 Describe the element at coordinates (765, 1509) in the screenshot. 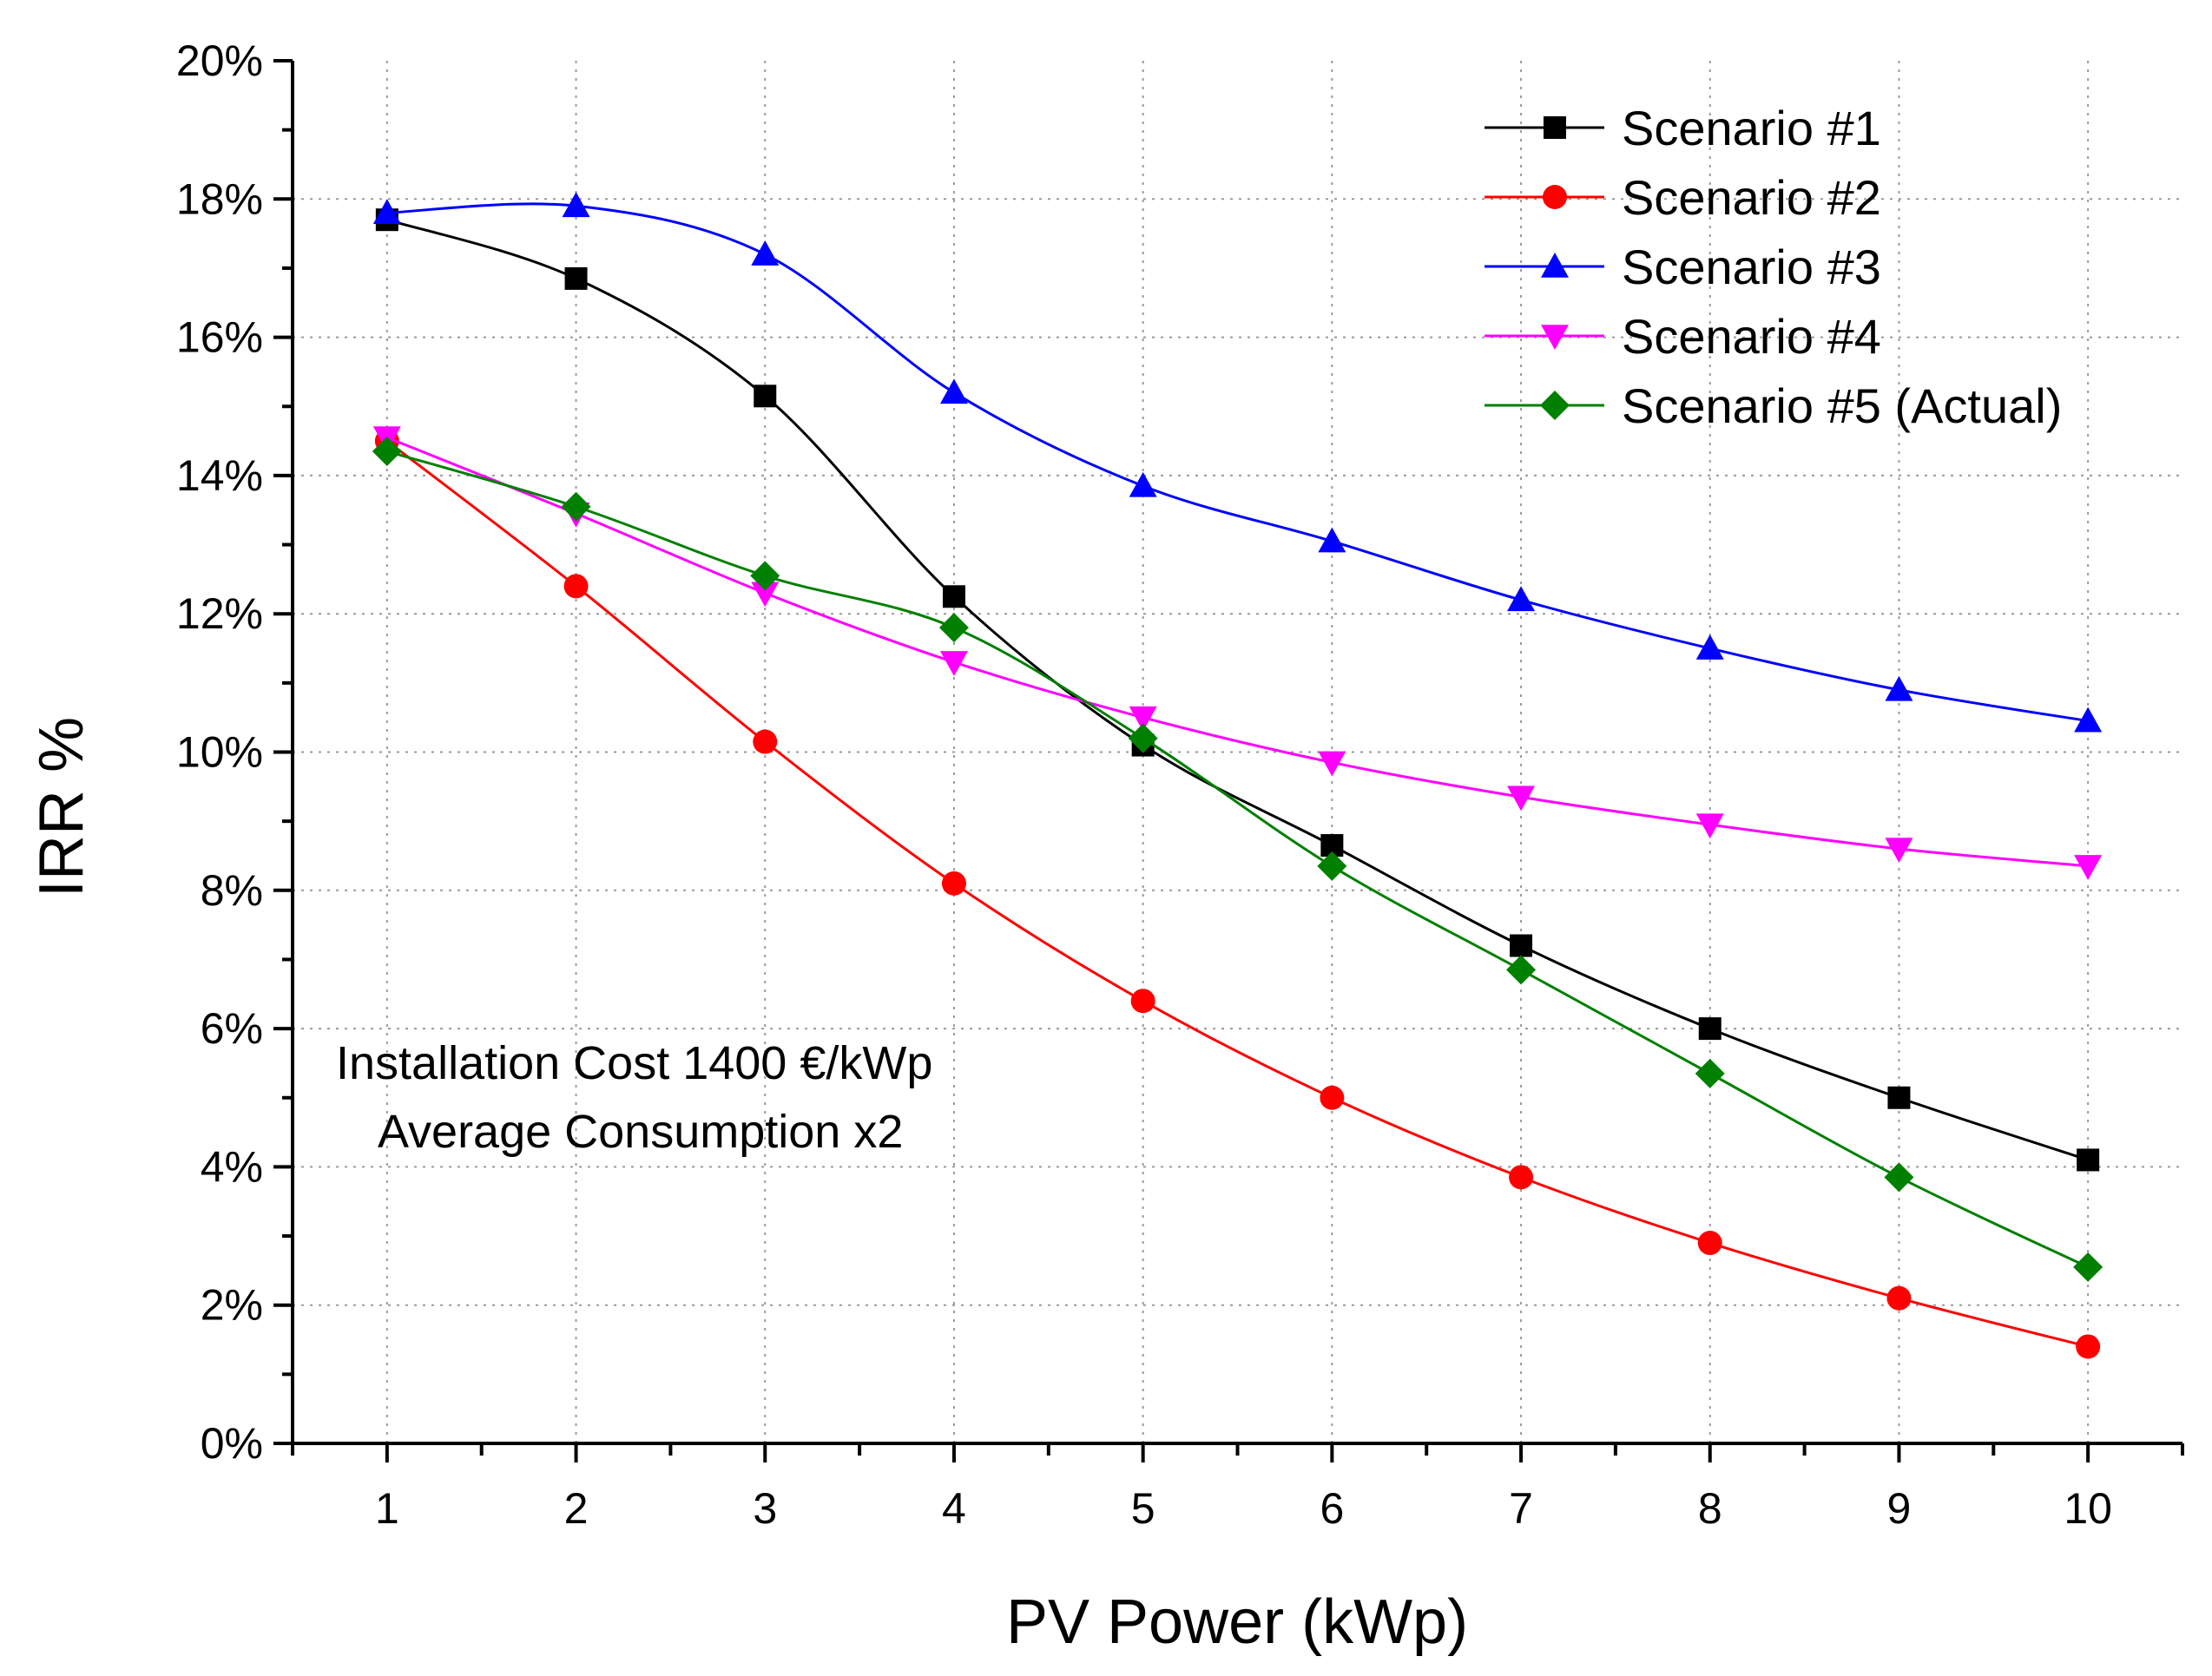

I see `x-tick-label-3: 3` at that location.